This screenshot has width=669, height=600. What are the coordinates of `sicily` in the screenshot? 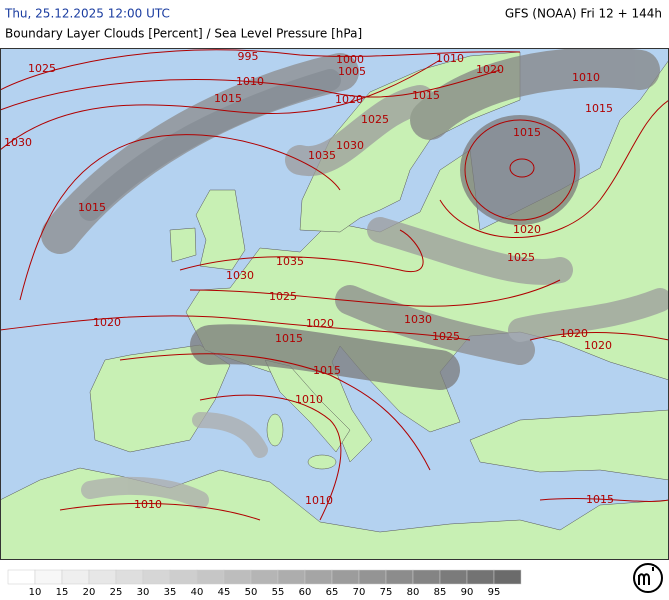 It's located at (322, 462).